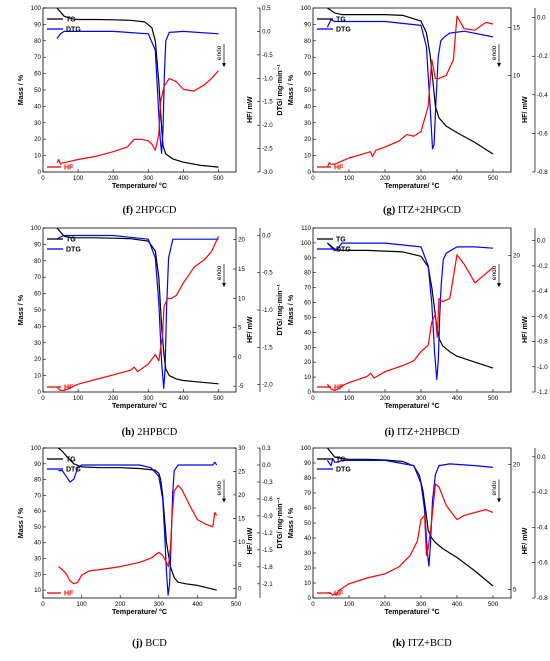 This screenshot has height=661, width=550. I want to click on caption-letter: (j), so click(137, 643).